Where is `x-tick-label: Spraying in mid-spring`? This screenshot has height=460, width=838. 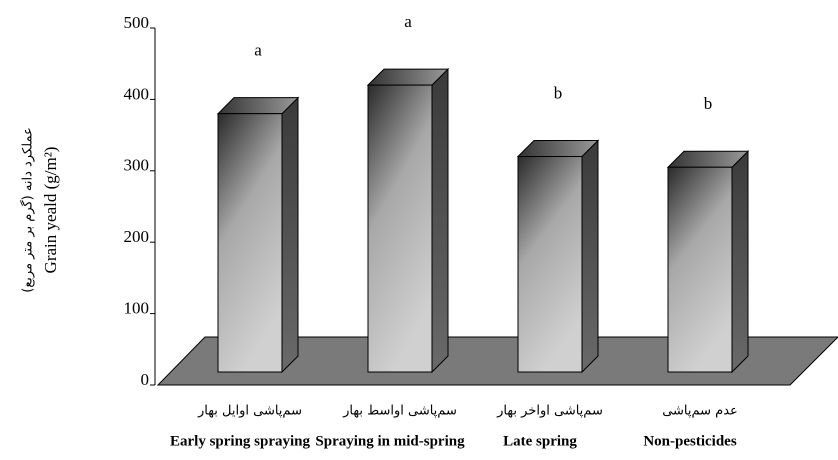 x-tick-label: Spraying in mid-spring is located at coordinates (390, 441).